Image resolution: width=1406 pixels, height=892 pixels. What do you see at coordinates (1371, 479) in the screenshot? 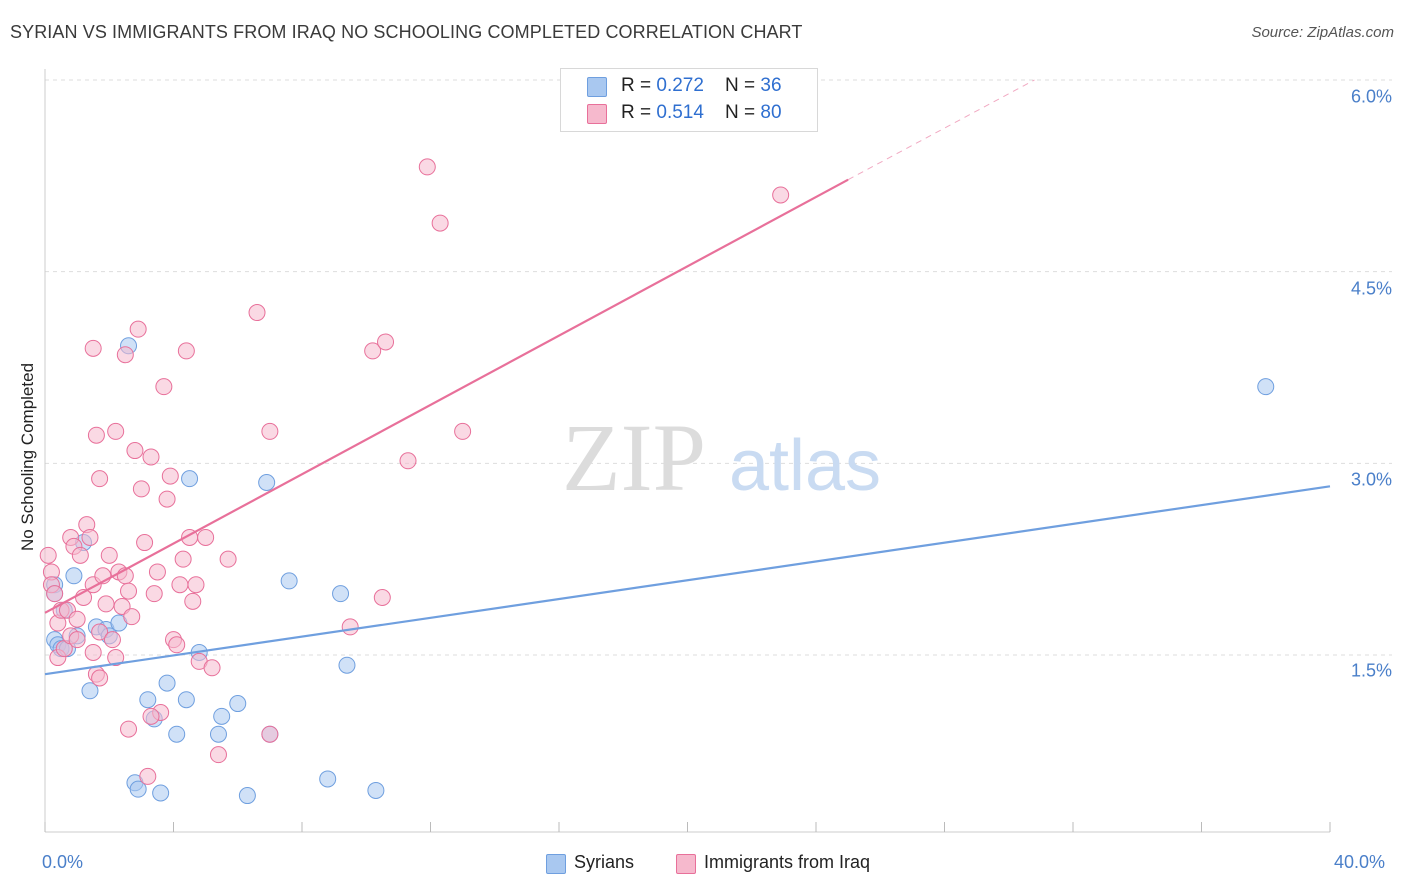
I see `y-tick-3: 3.0%` at bounding box center [1371, 479].